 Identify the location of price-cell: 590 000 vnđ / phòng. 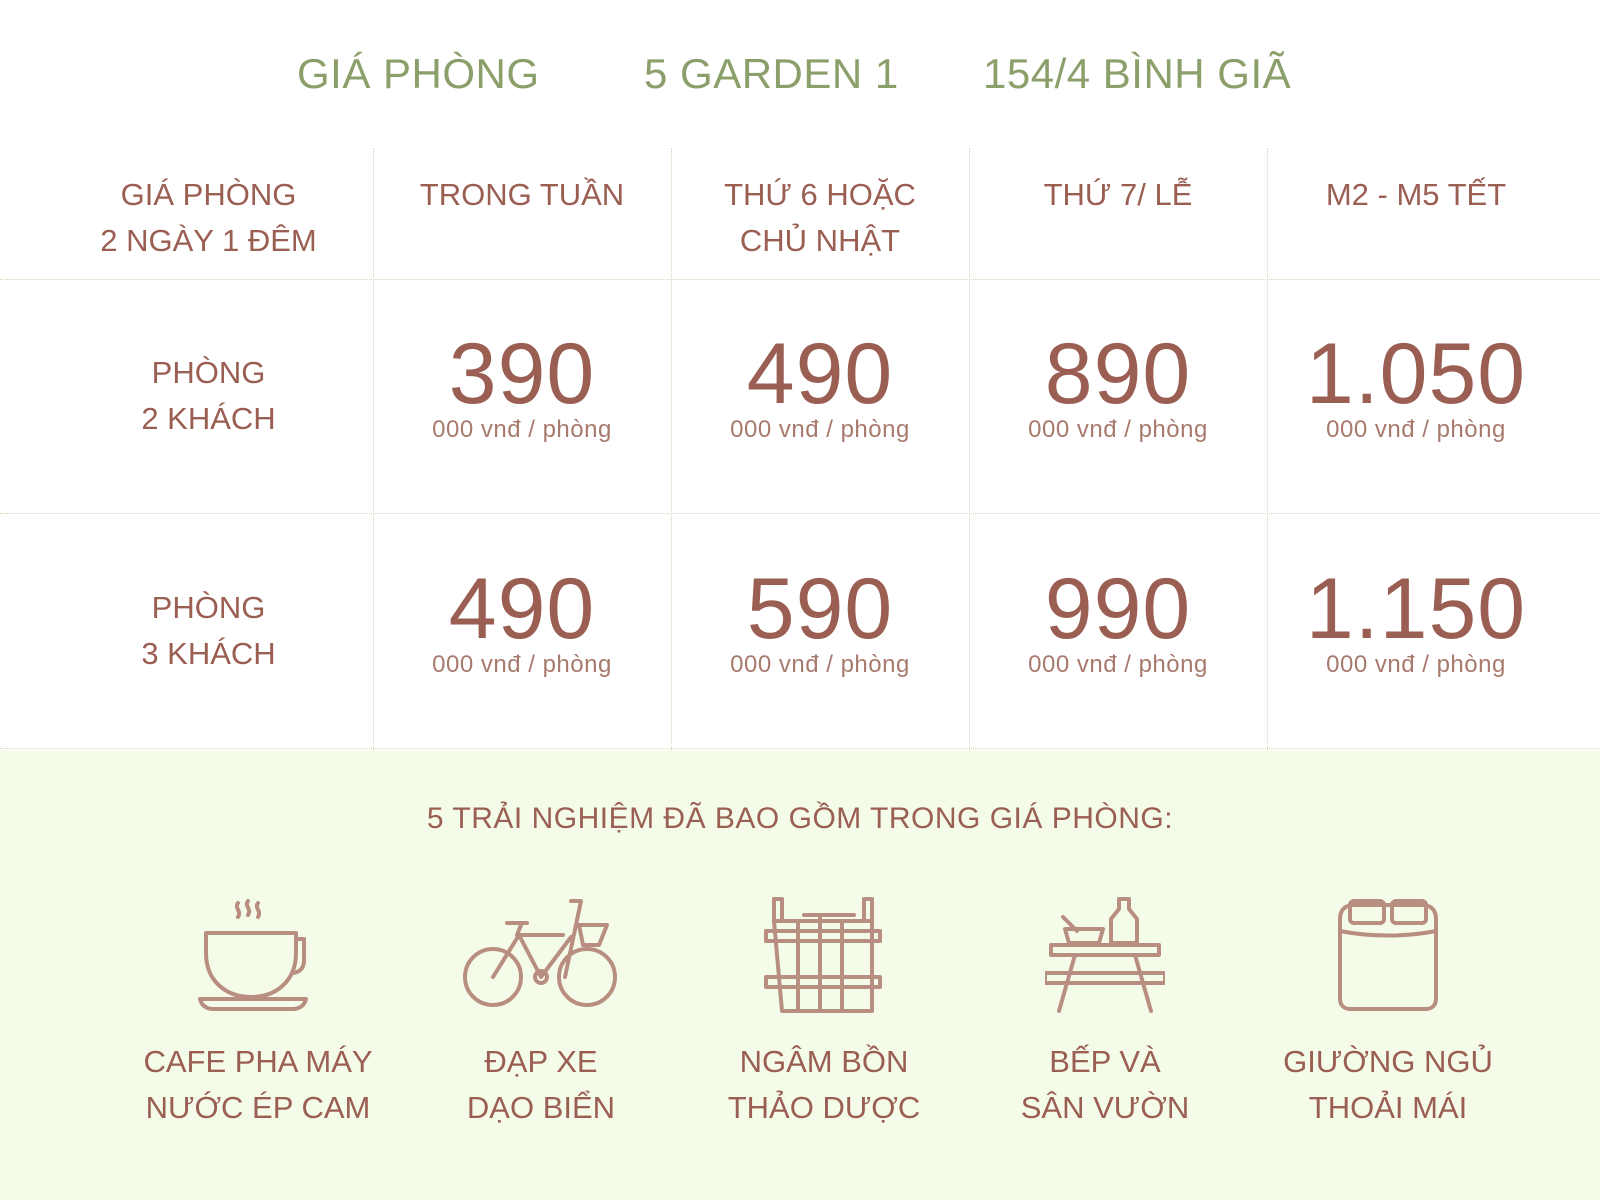
(820, 630).